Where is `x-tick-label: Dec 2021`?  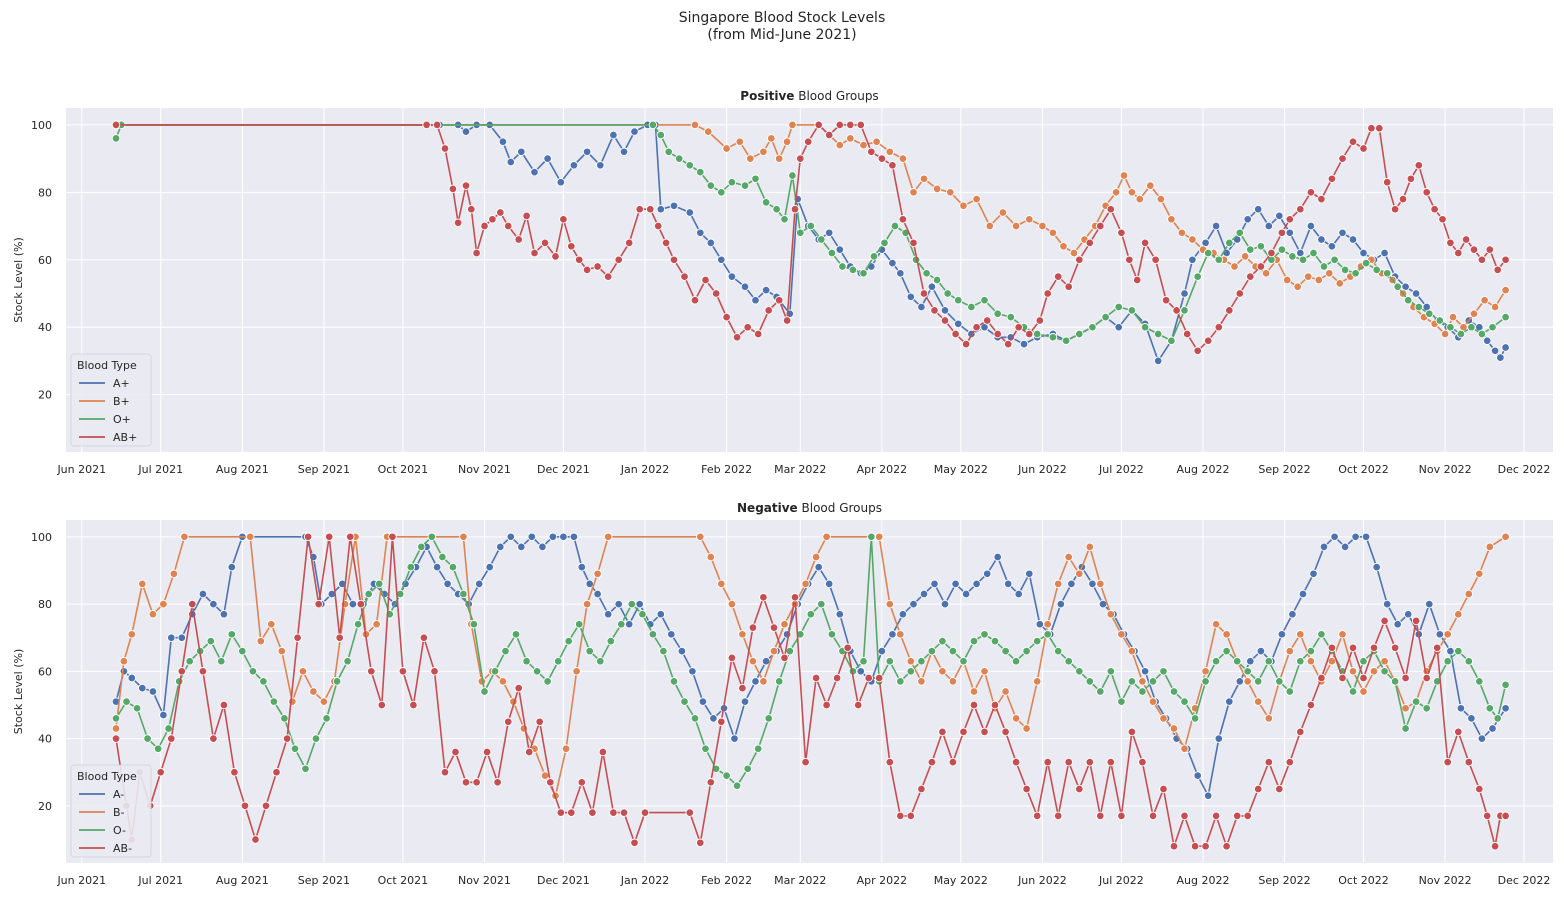
x-tick-label: Dec 2021 is located at coordinates (563, 469).